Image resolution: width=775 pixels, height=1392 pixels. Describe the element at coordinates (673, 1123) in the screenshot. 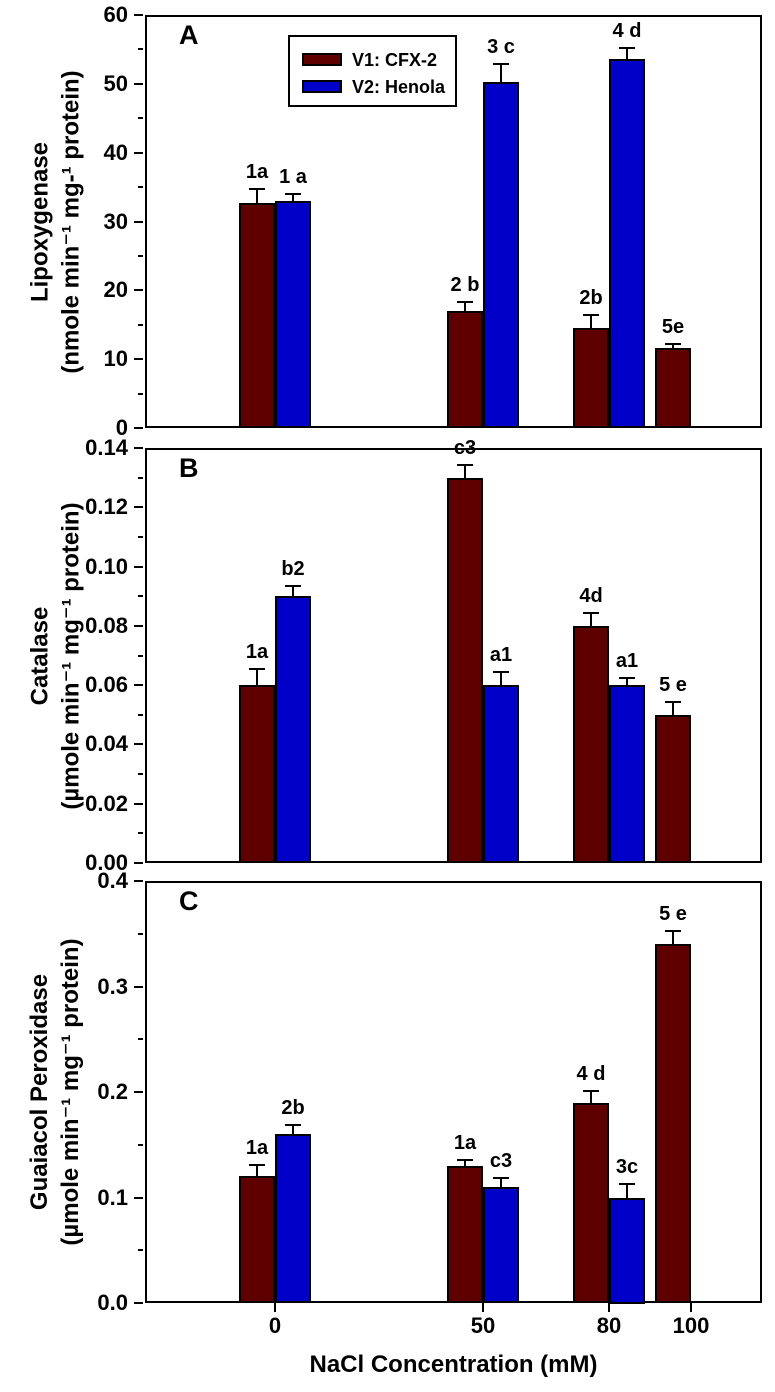

I see `bar-v1-group3-panelC` at that location.